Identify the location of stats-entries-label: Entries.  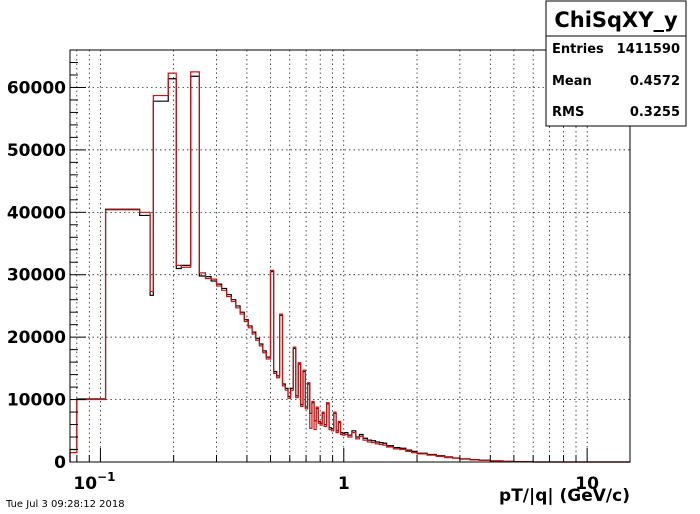
(578, 49).